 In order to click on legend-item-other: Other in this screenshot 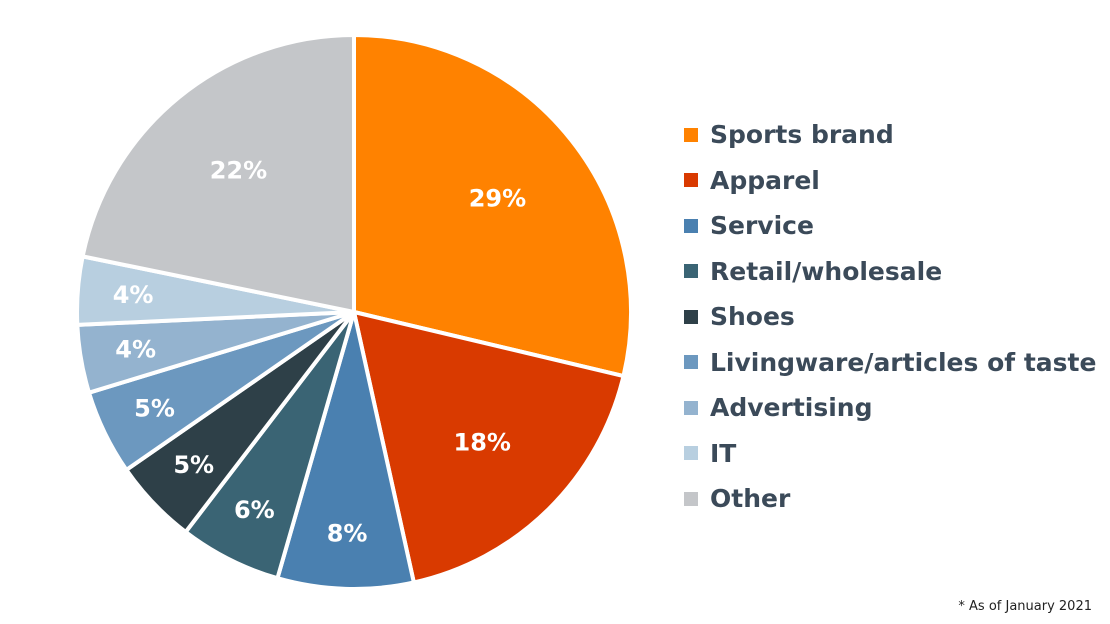, I will do `click(890, 499)`.